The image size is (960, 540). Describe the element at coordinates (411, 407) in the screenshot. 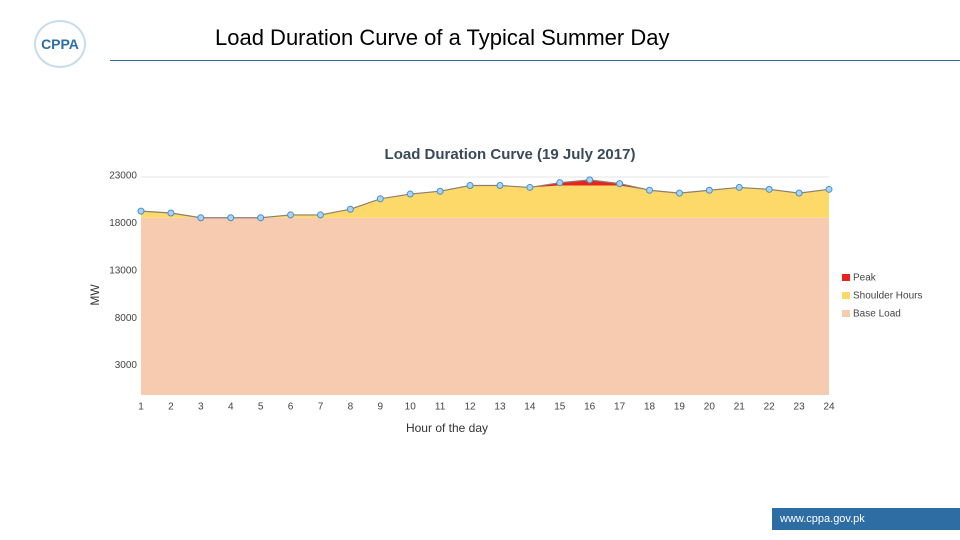

I see `x-tick-label: 10` at that location.